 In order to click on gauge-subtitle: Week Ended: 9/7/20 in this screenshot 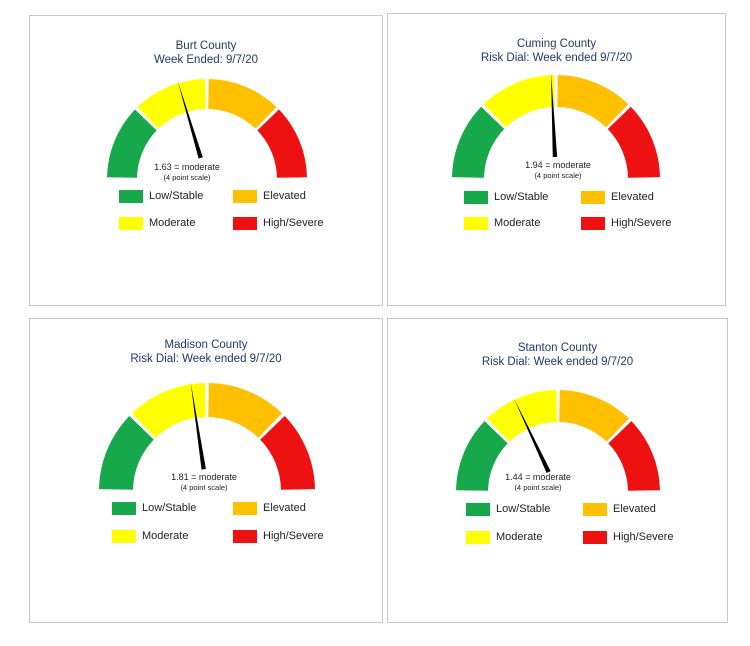, I will do `click(206, 60)`.